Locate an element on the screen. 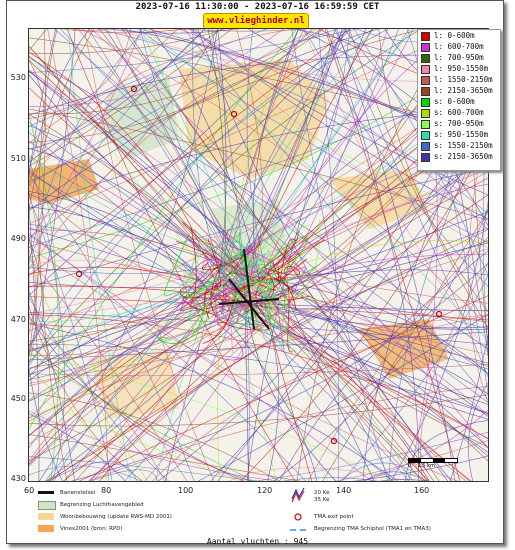 This screenshot has width=515, height=550. legend-label: l: 950-1550m is located at coordinates (461, 68).